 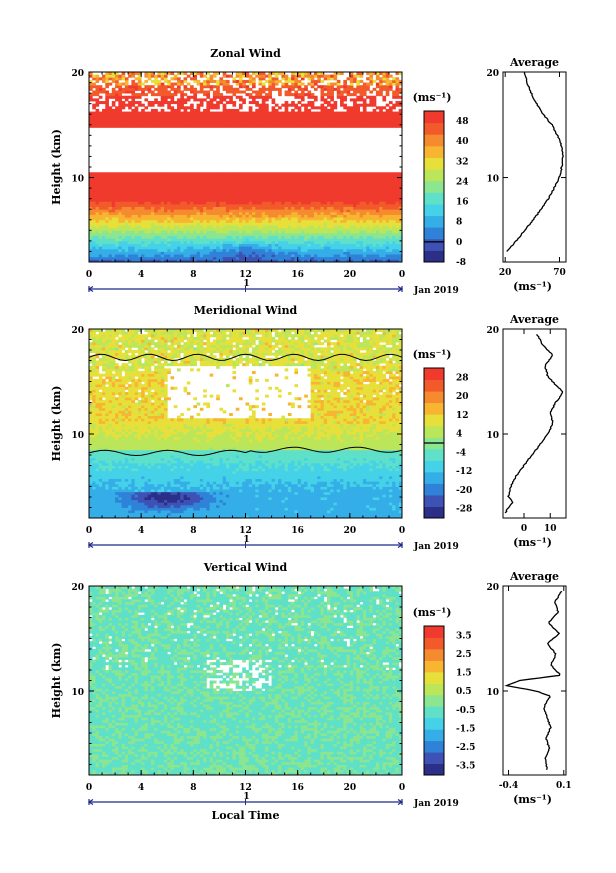 What do you see at coordinates (464, 510) in the screenshot?
I see `colorbar-tick-label: -28` at bounding box center [464, 510].